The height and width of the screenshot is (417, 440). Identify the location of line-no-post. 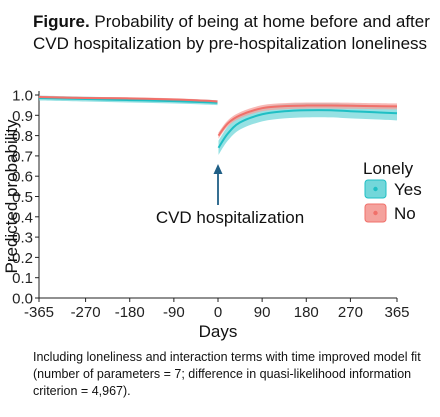
(307, 120).